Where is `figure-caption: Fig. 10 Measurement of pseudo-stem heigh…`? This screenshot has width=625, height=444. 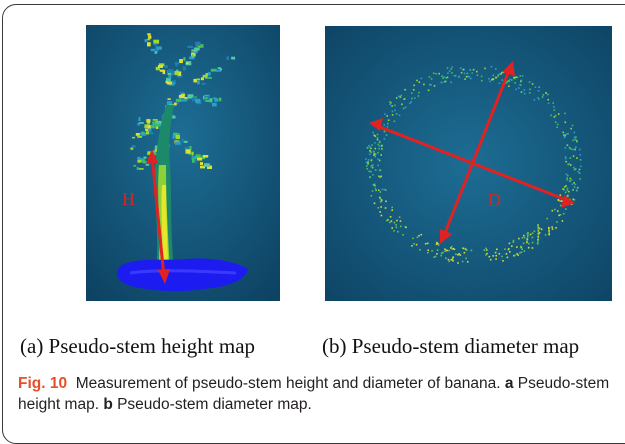
figure-caption: Fig. 10 Measurement of pseudo-stem heigh… is located at coordinates (318, 394).